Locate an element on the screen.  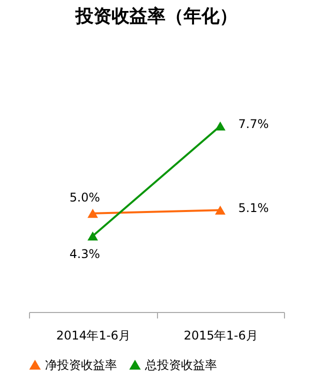
chart-title: 投资收益率（年化） is located at coordinates (156, 16).